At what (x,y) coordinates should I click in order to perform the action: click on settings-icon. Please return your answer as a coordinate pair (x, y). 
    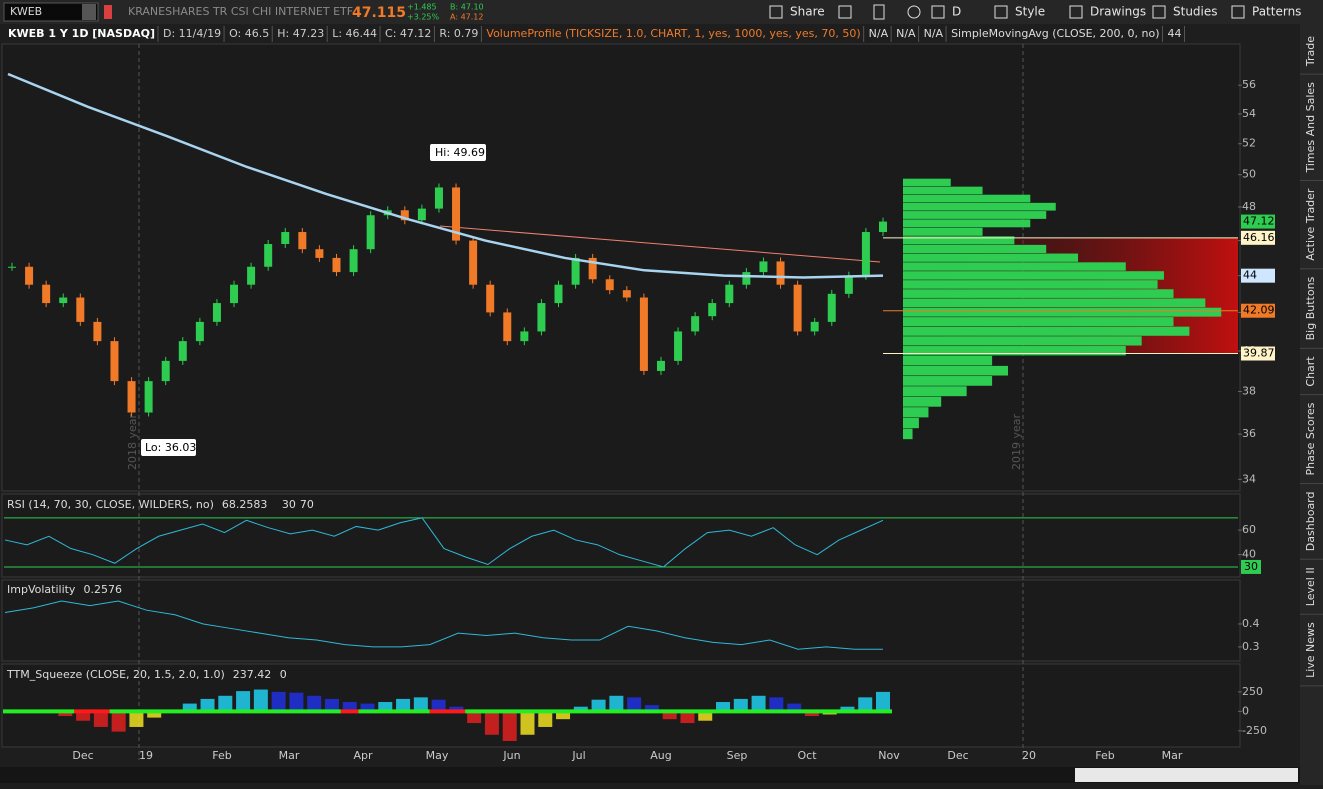
    Looking at the image, I should click on (914, 12).